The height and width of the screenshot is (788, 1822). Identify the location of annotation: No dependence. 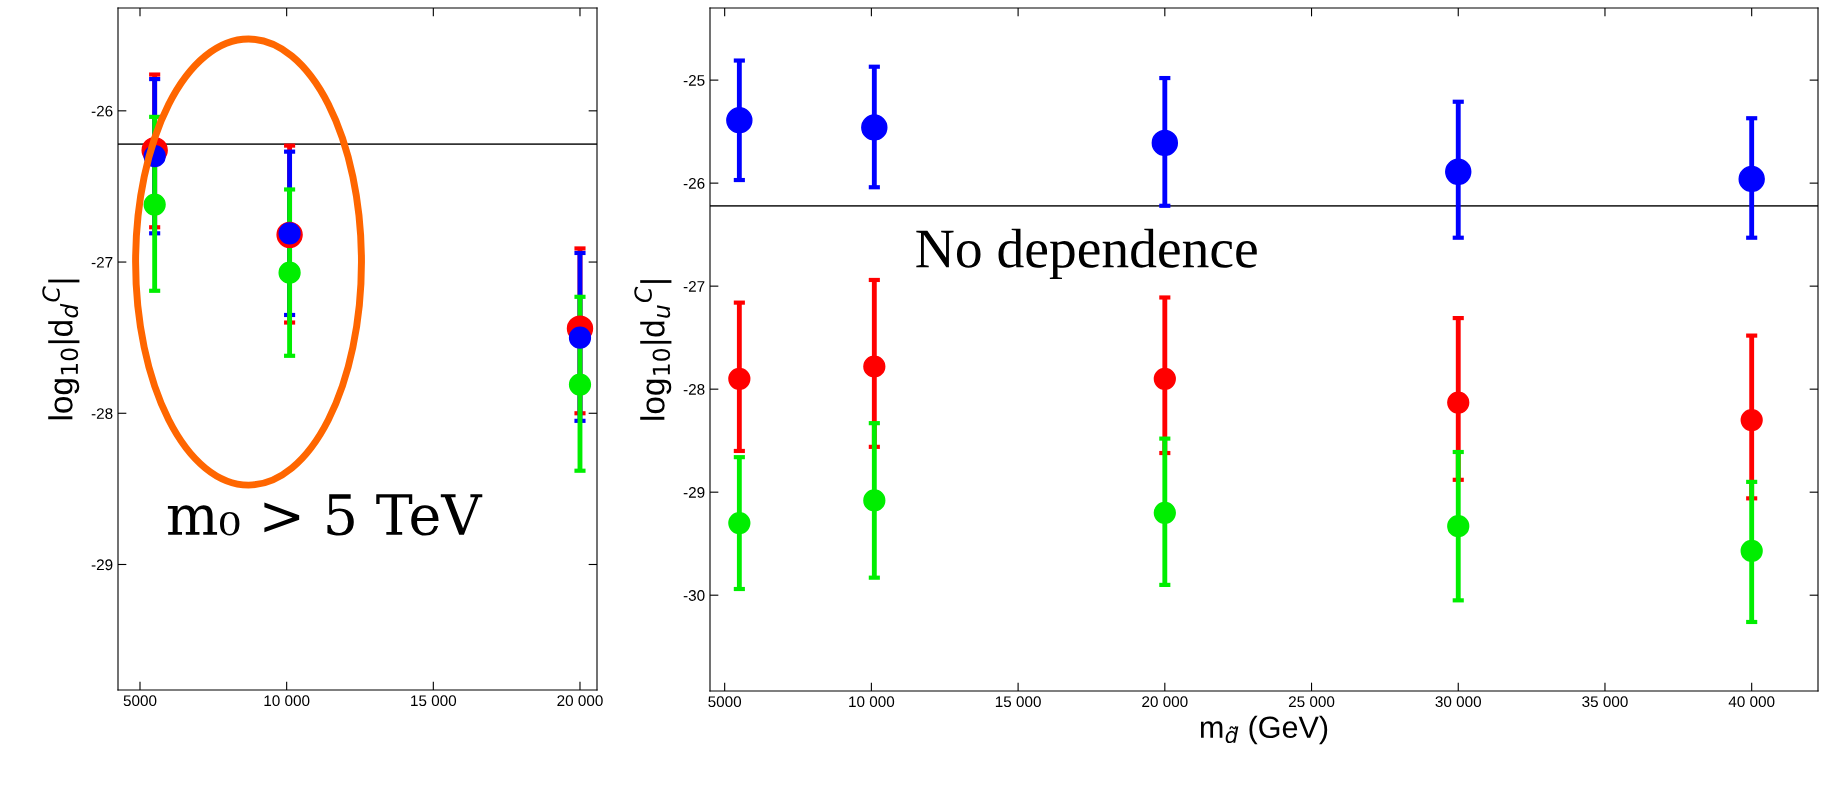
(1086, 254).